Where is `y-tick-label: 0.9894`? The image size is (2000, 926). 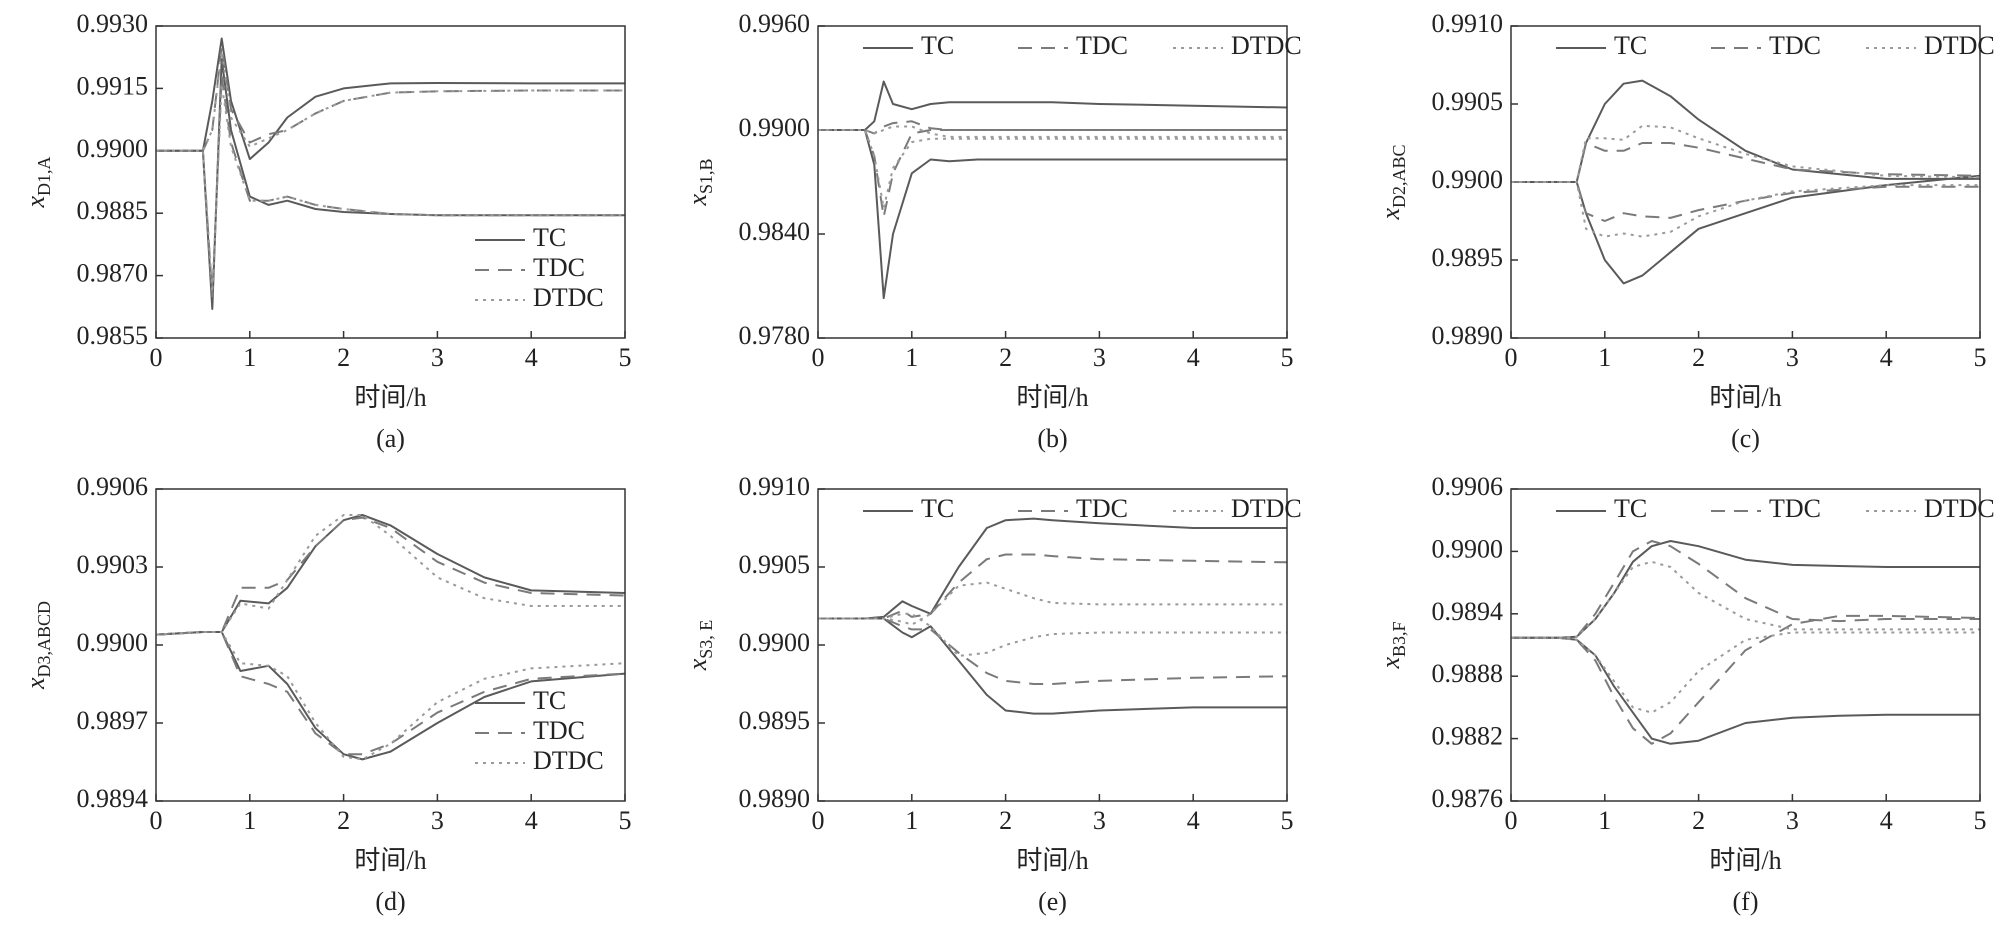 y-tick-label: 0.9894 is located at coordinates (1468, 611).